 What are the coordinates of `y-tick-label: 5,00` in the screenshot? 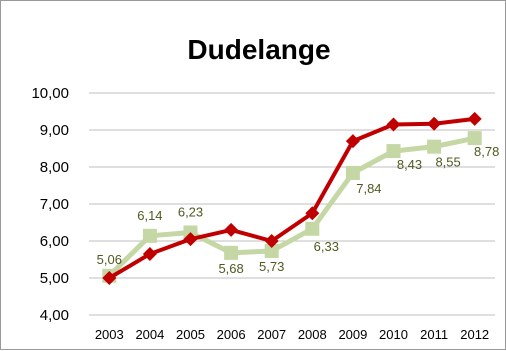 It's located at (54, 278).